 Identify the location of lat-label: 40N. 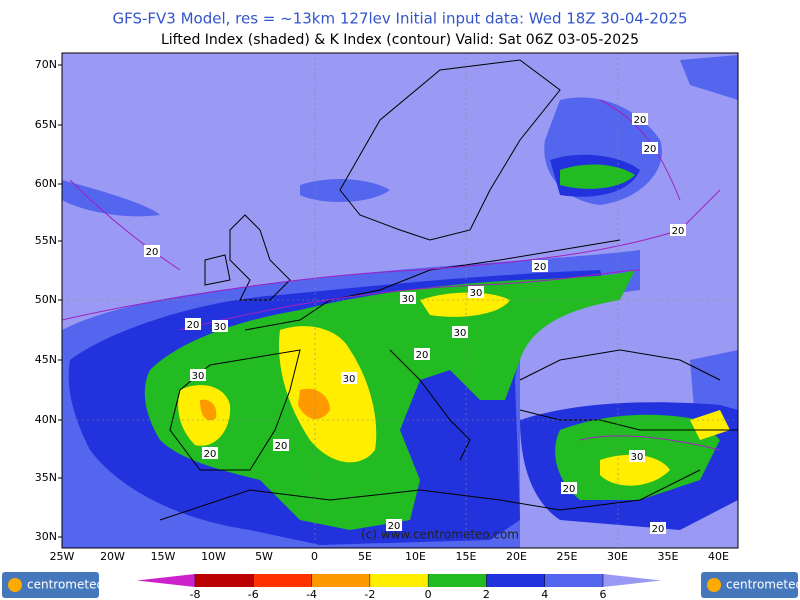
(46, 419).